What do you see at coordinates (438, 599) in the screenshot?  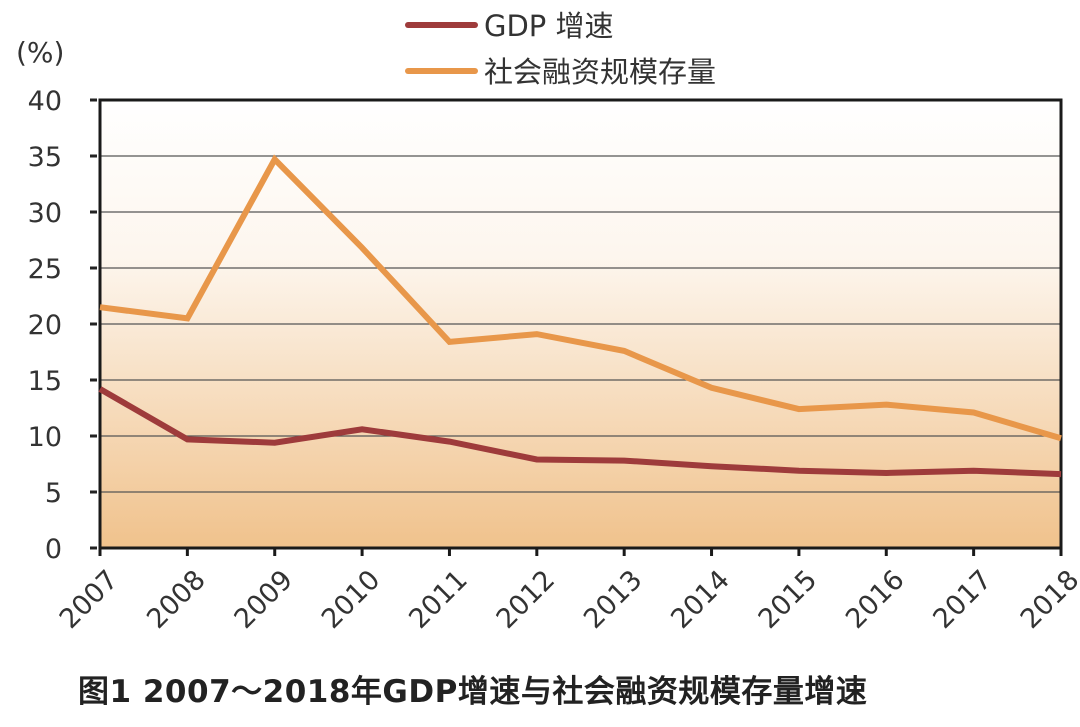 I see `x-tick-label: 2011` at bounding box center [438, 599].